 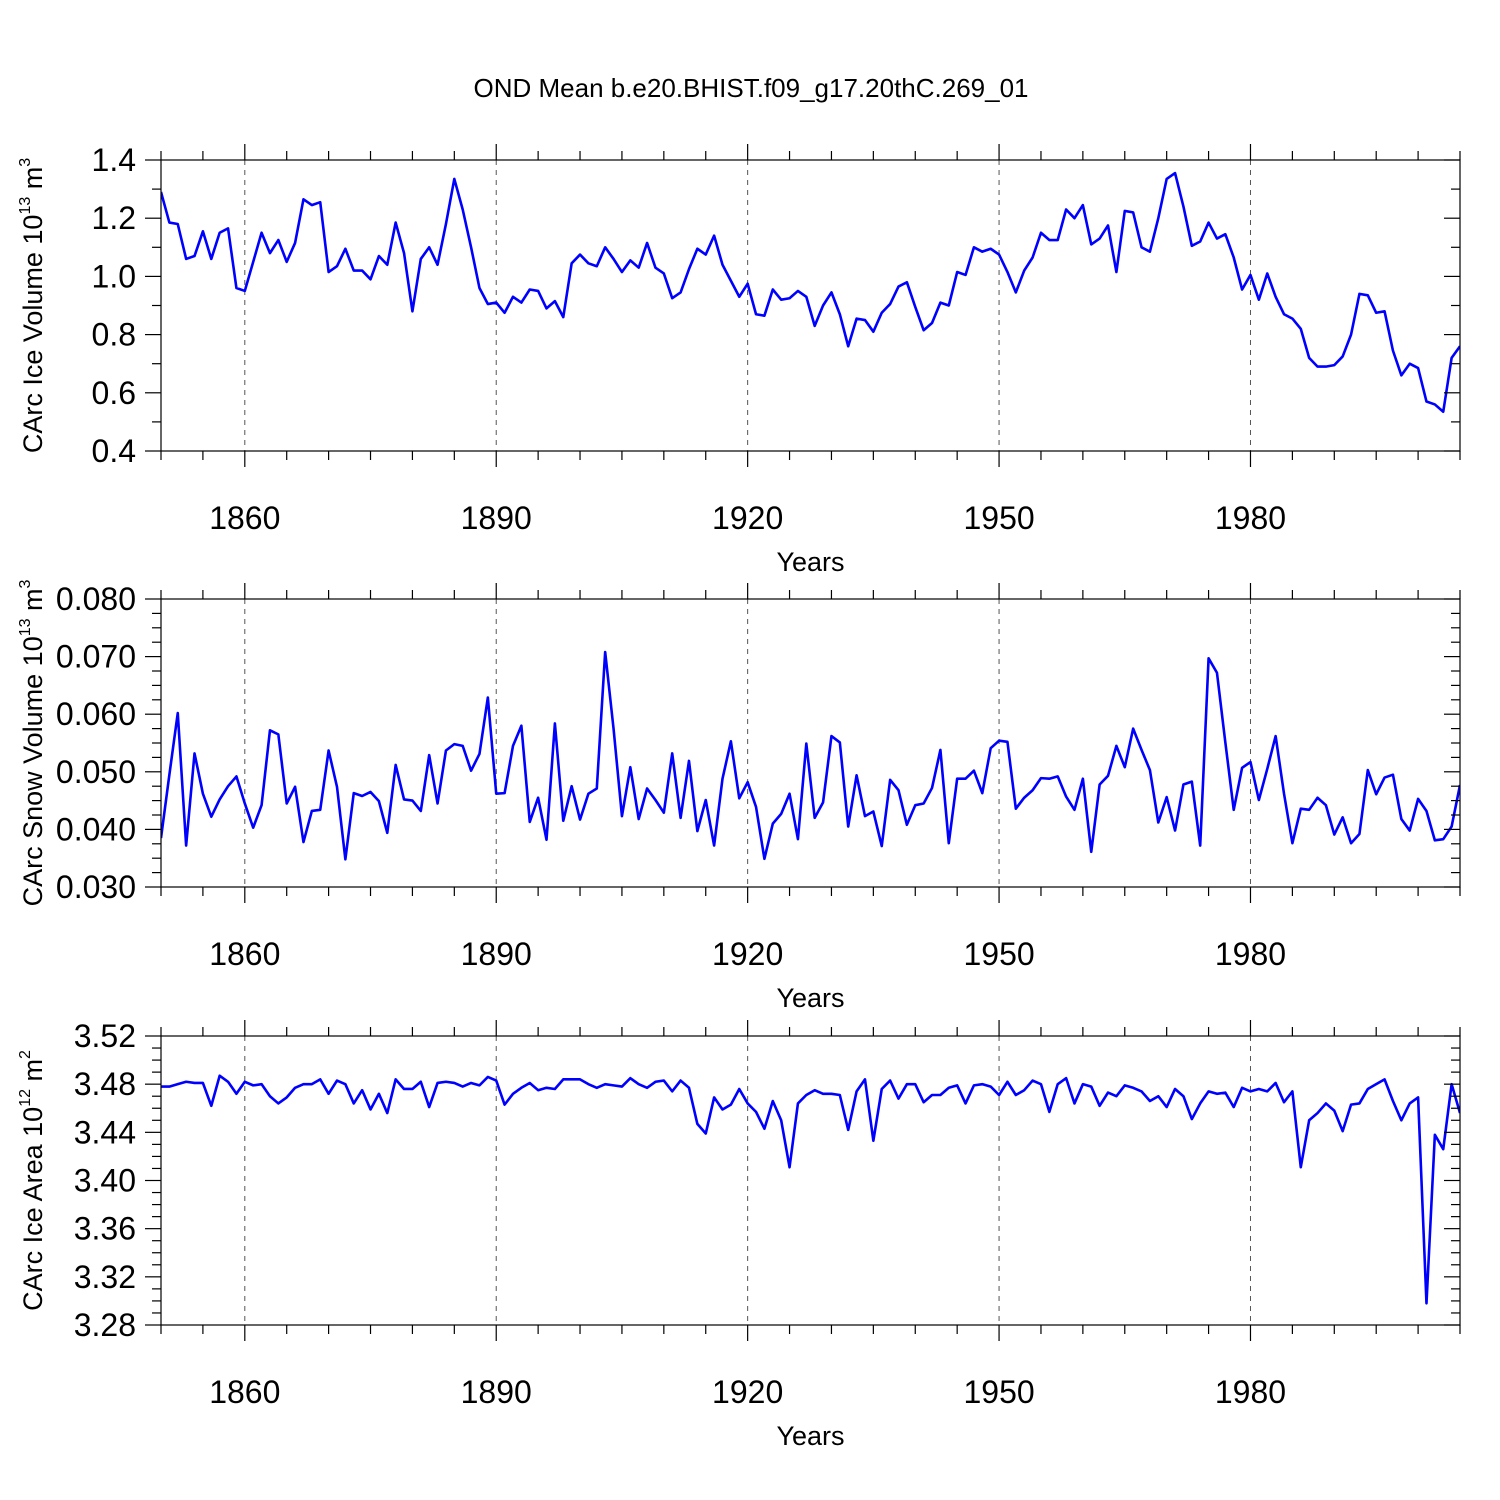 I want to click on y-tick-label: 3.36, so click(x=105, y=1229).